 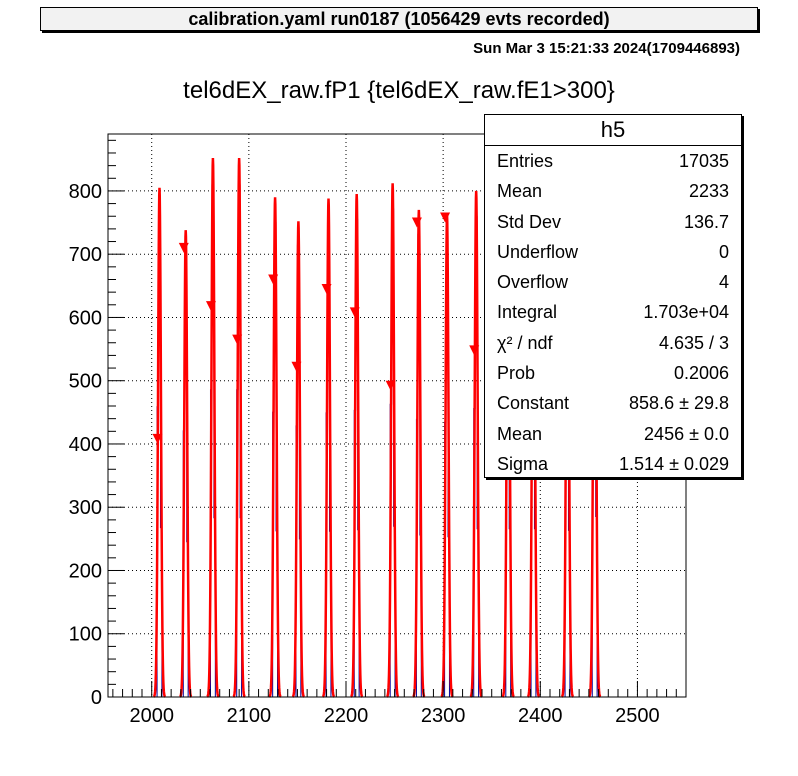 What do you see at coordinates (613, 161) in the screenshot?
I see `stats-row: Entries 17035` at bounding box center [613, 161].